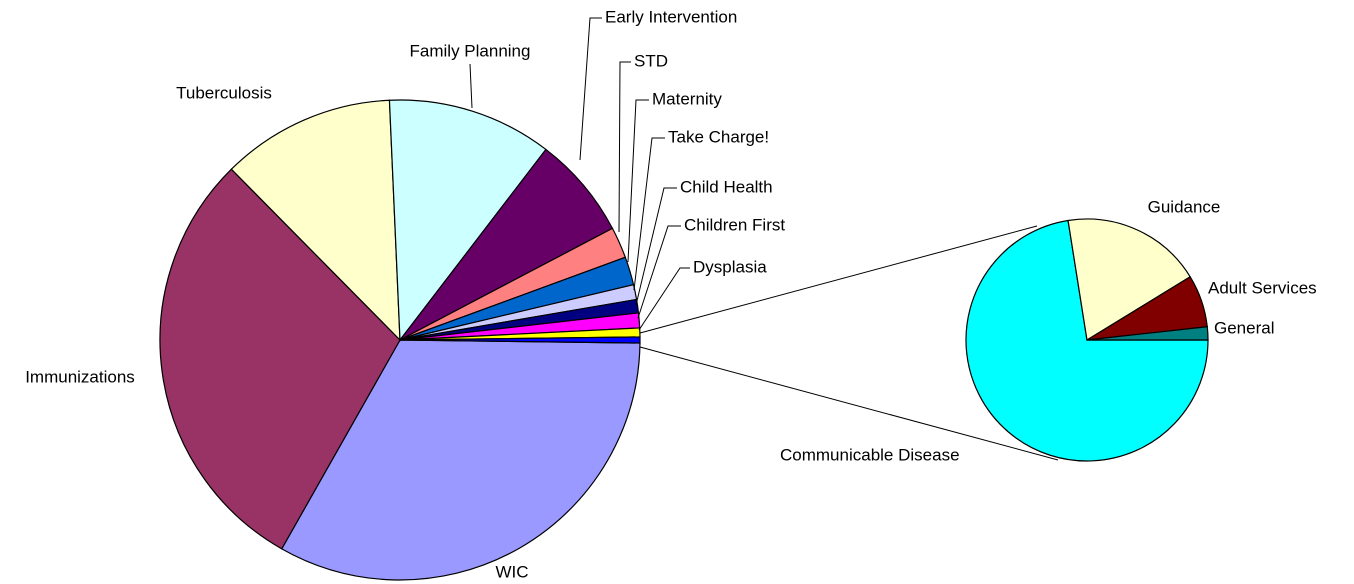  I want to click on slice-label: Guidance, so click(1184, 206).